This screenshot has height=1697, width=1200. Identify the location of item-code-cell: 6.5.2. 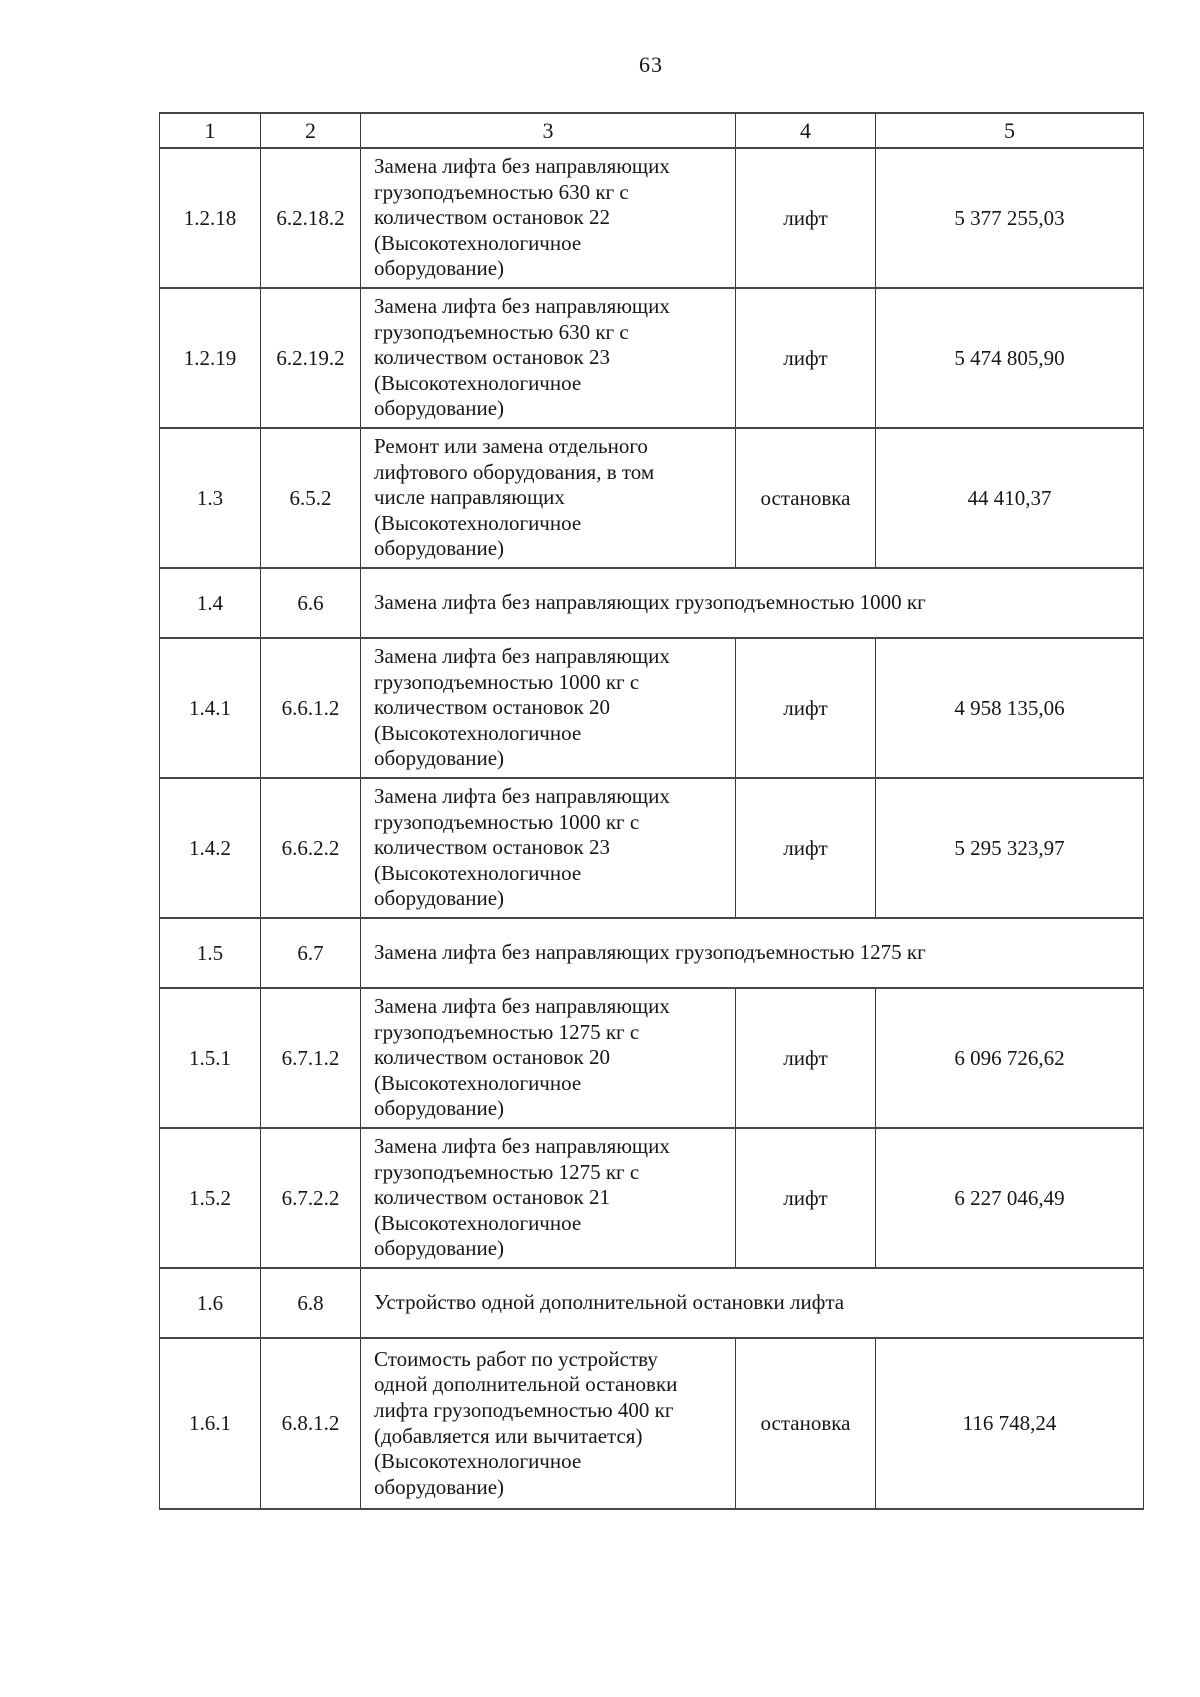
(310, 498).